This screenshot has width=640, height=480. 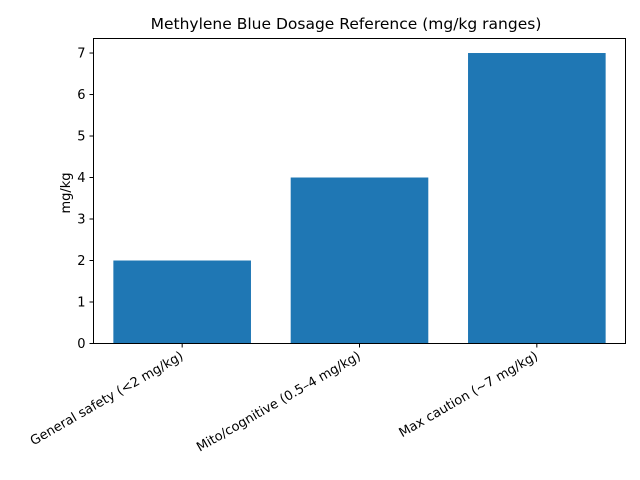 I want to click on y-tick-label-3: 3, so click(x=81, y=220).